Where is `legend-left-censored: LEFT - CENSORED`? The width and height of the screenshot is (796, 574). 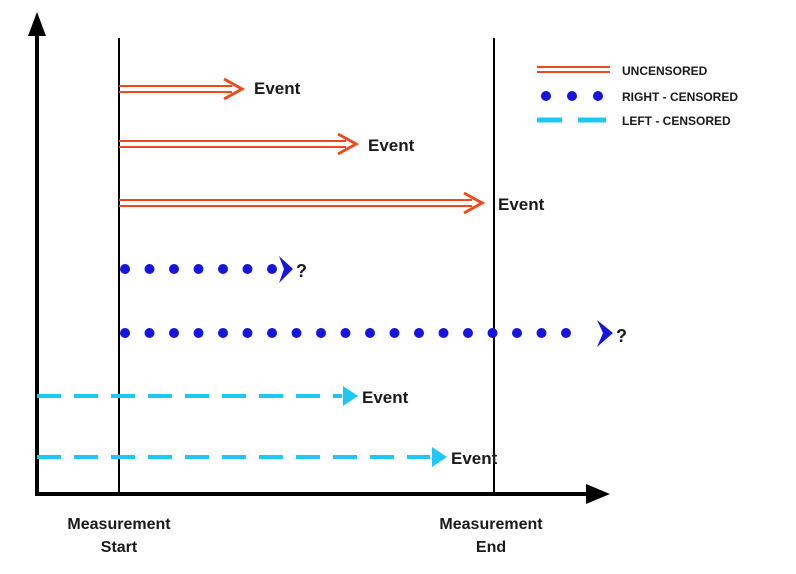
legend-left-censored: LEFT - CENSORED is located at coordinates (634, 121).